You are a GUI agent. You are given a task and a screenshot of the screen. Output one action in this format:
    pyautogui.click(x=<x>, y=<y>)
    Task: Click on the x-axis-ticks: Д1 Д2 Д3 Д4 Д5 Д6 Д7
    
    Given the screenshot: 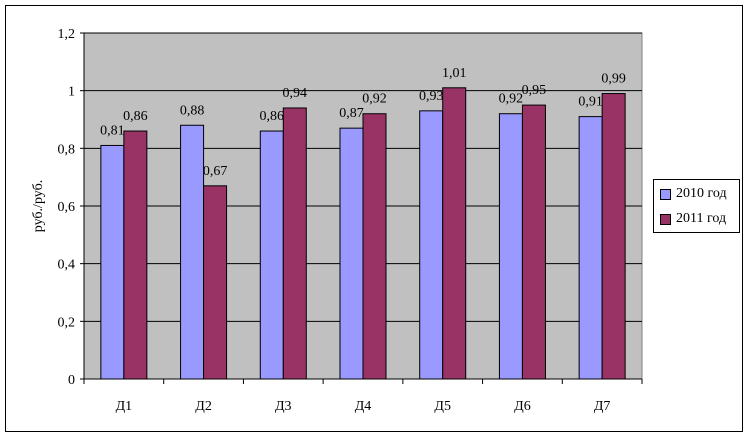 What is the action you would take?
    pyautogui.click(x=363, y=396)
    